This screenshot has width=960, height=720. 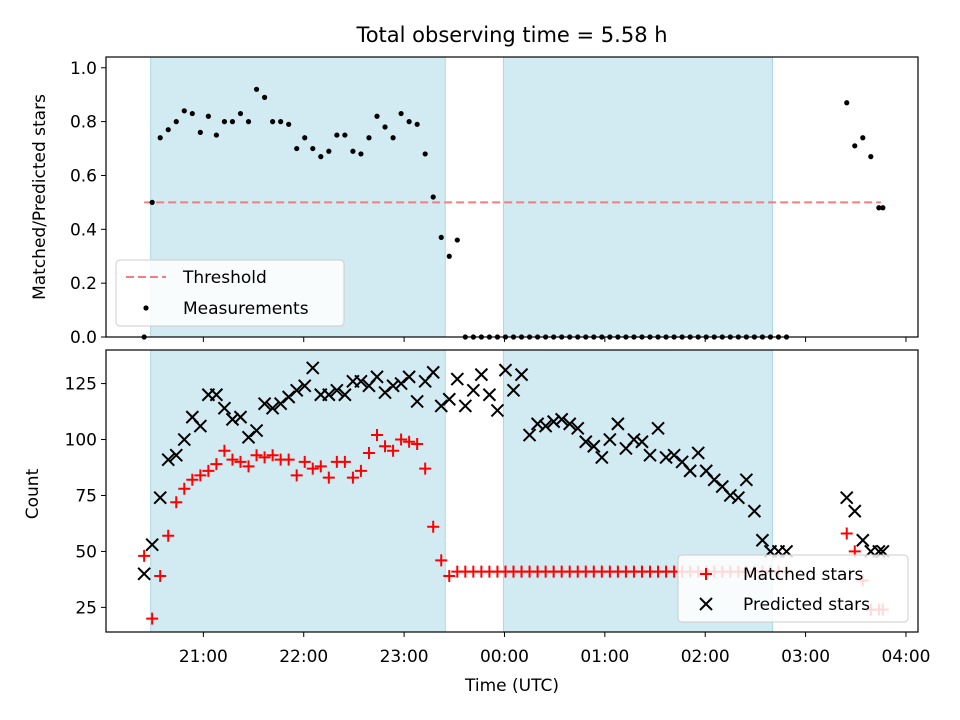 I want to click on top-y-tick-label: 1.0, so click(x=83, y=69).